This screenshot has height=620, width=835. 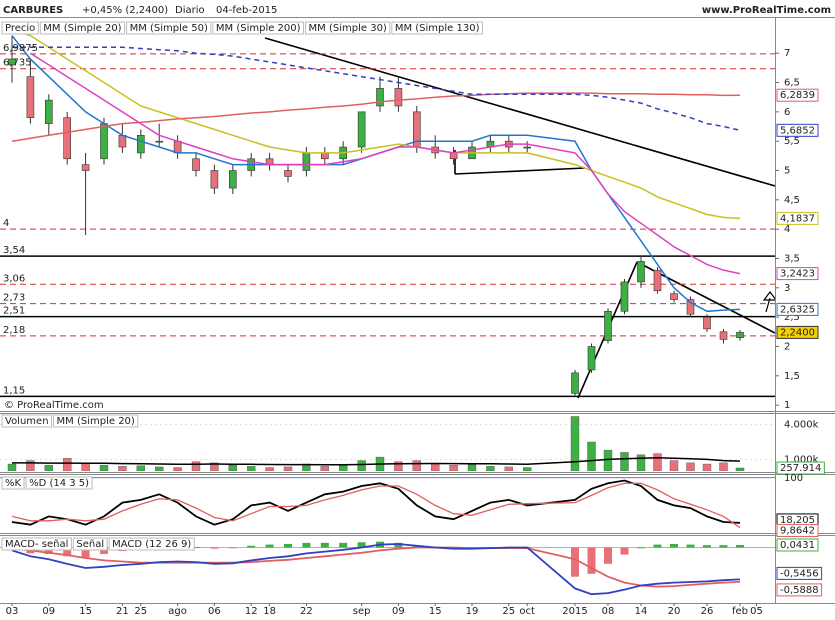 I want to click on legend-entry: %D (14 3 5), so click(x=59, y=483).